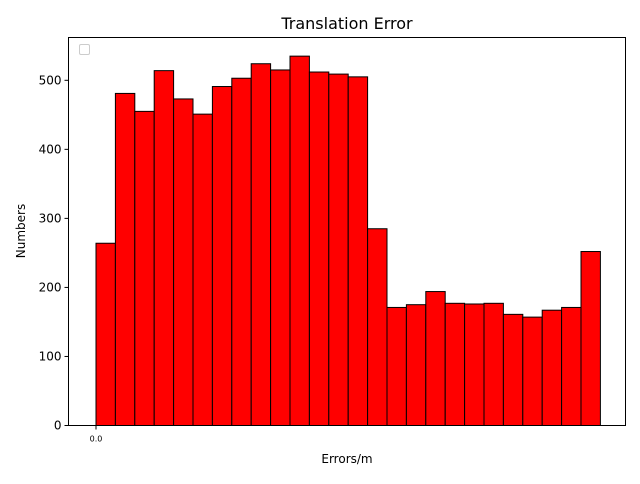  I want to click on y-tick-label: 0, so click(58, 426).